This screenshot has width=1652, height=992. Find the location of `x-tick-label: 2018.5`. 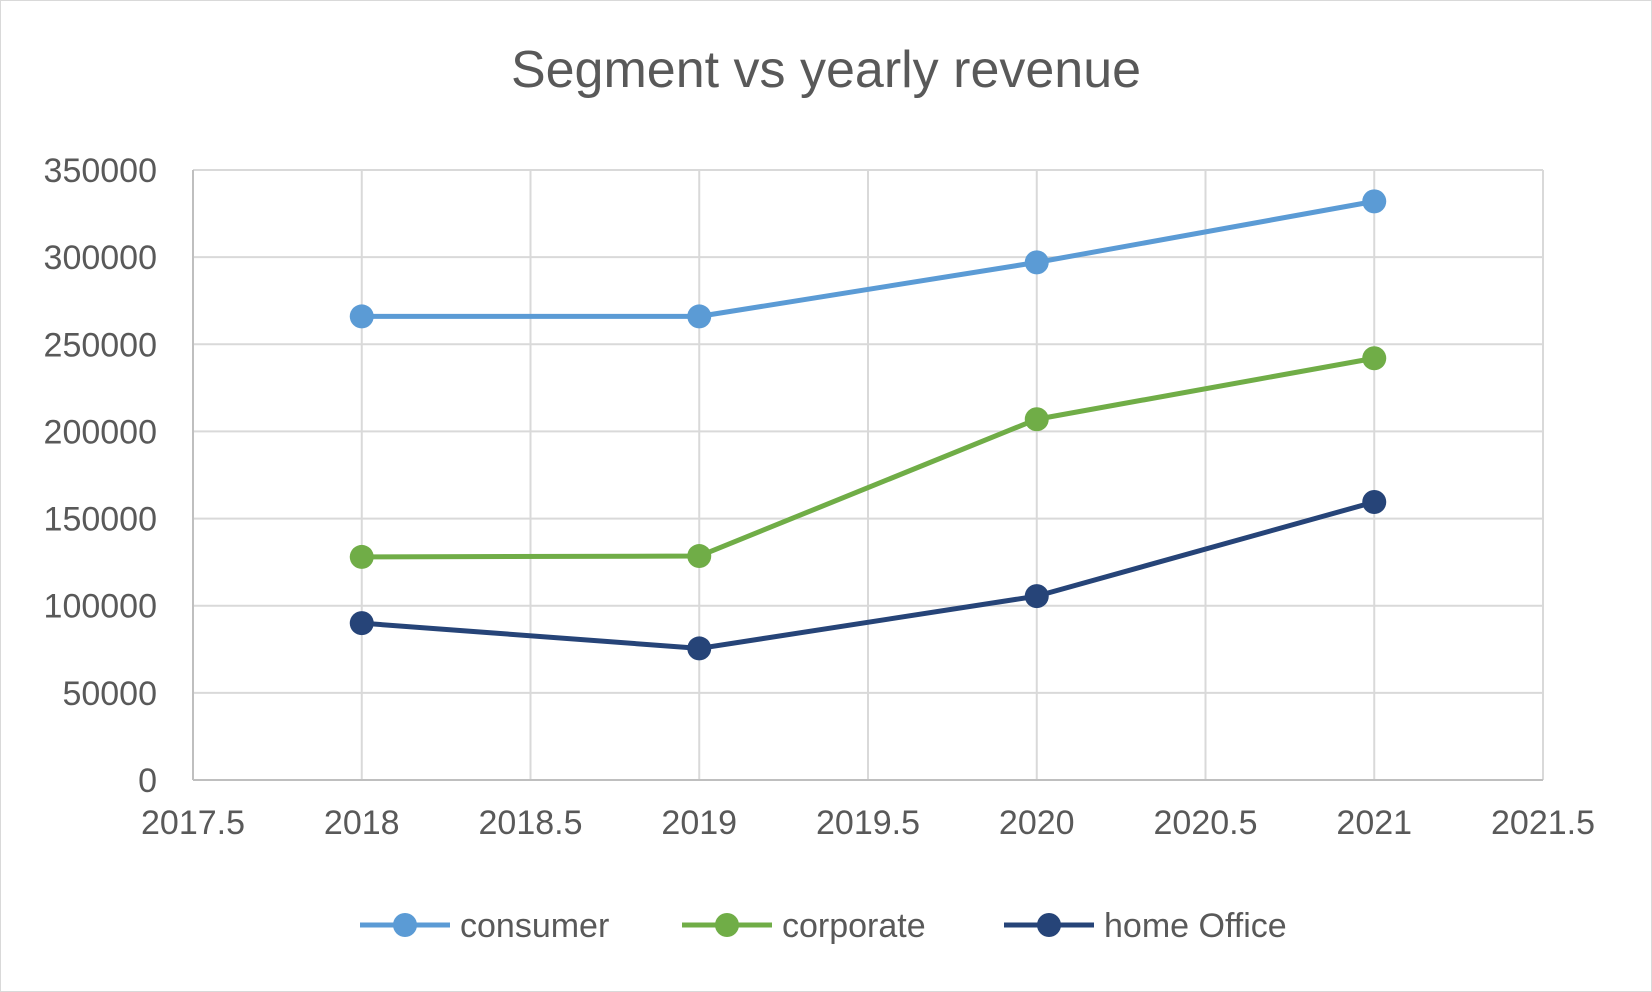

x-tick-label: 2018.5 is located at coordinates (531, 823).